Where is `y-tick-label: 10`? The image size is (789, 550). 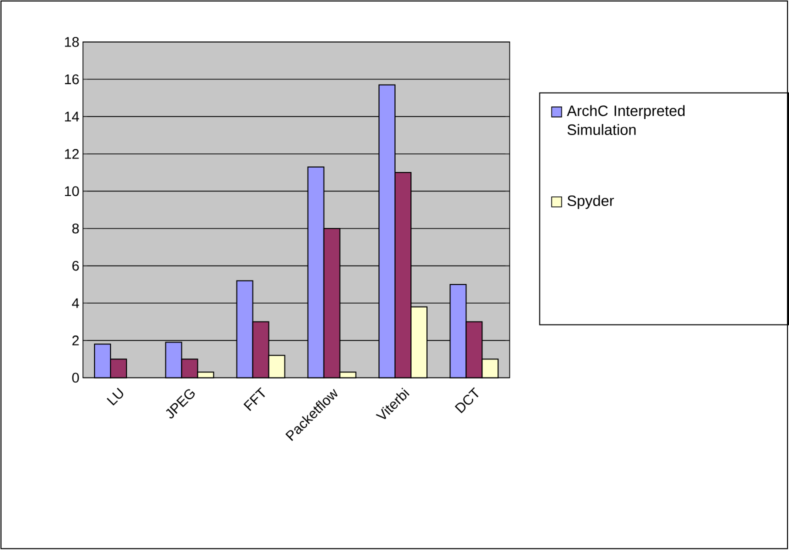
y-tick-label: 10 is located at coordinates (71, 191).